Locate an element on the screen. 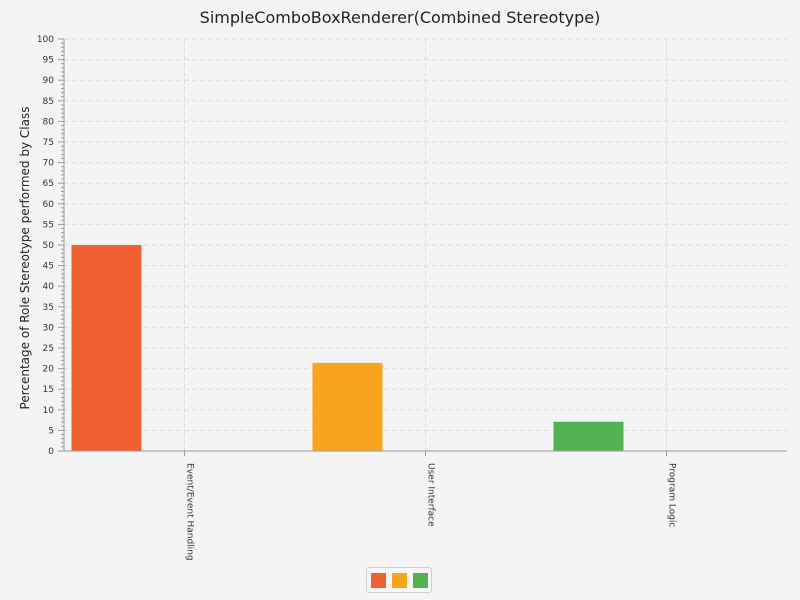 The height and width of the screenshot is (600, 800). y-tick-label: 80 is located at coordinates (49, 122).